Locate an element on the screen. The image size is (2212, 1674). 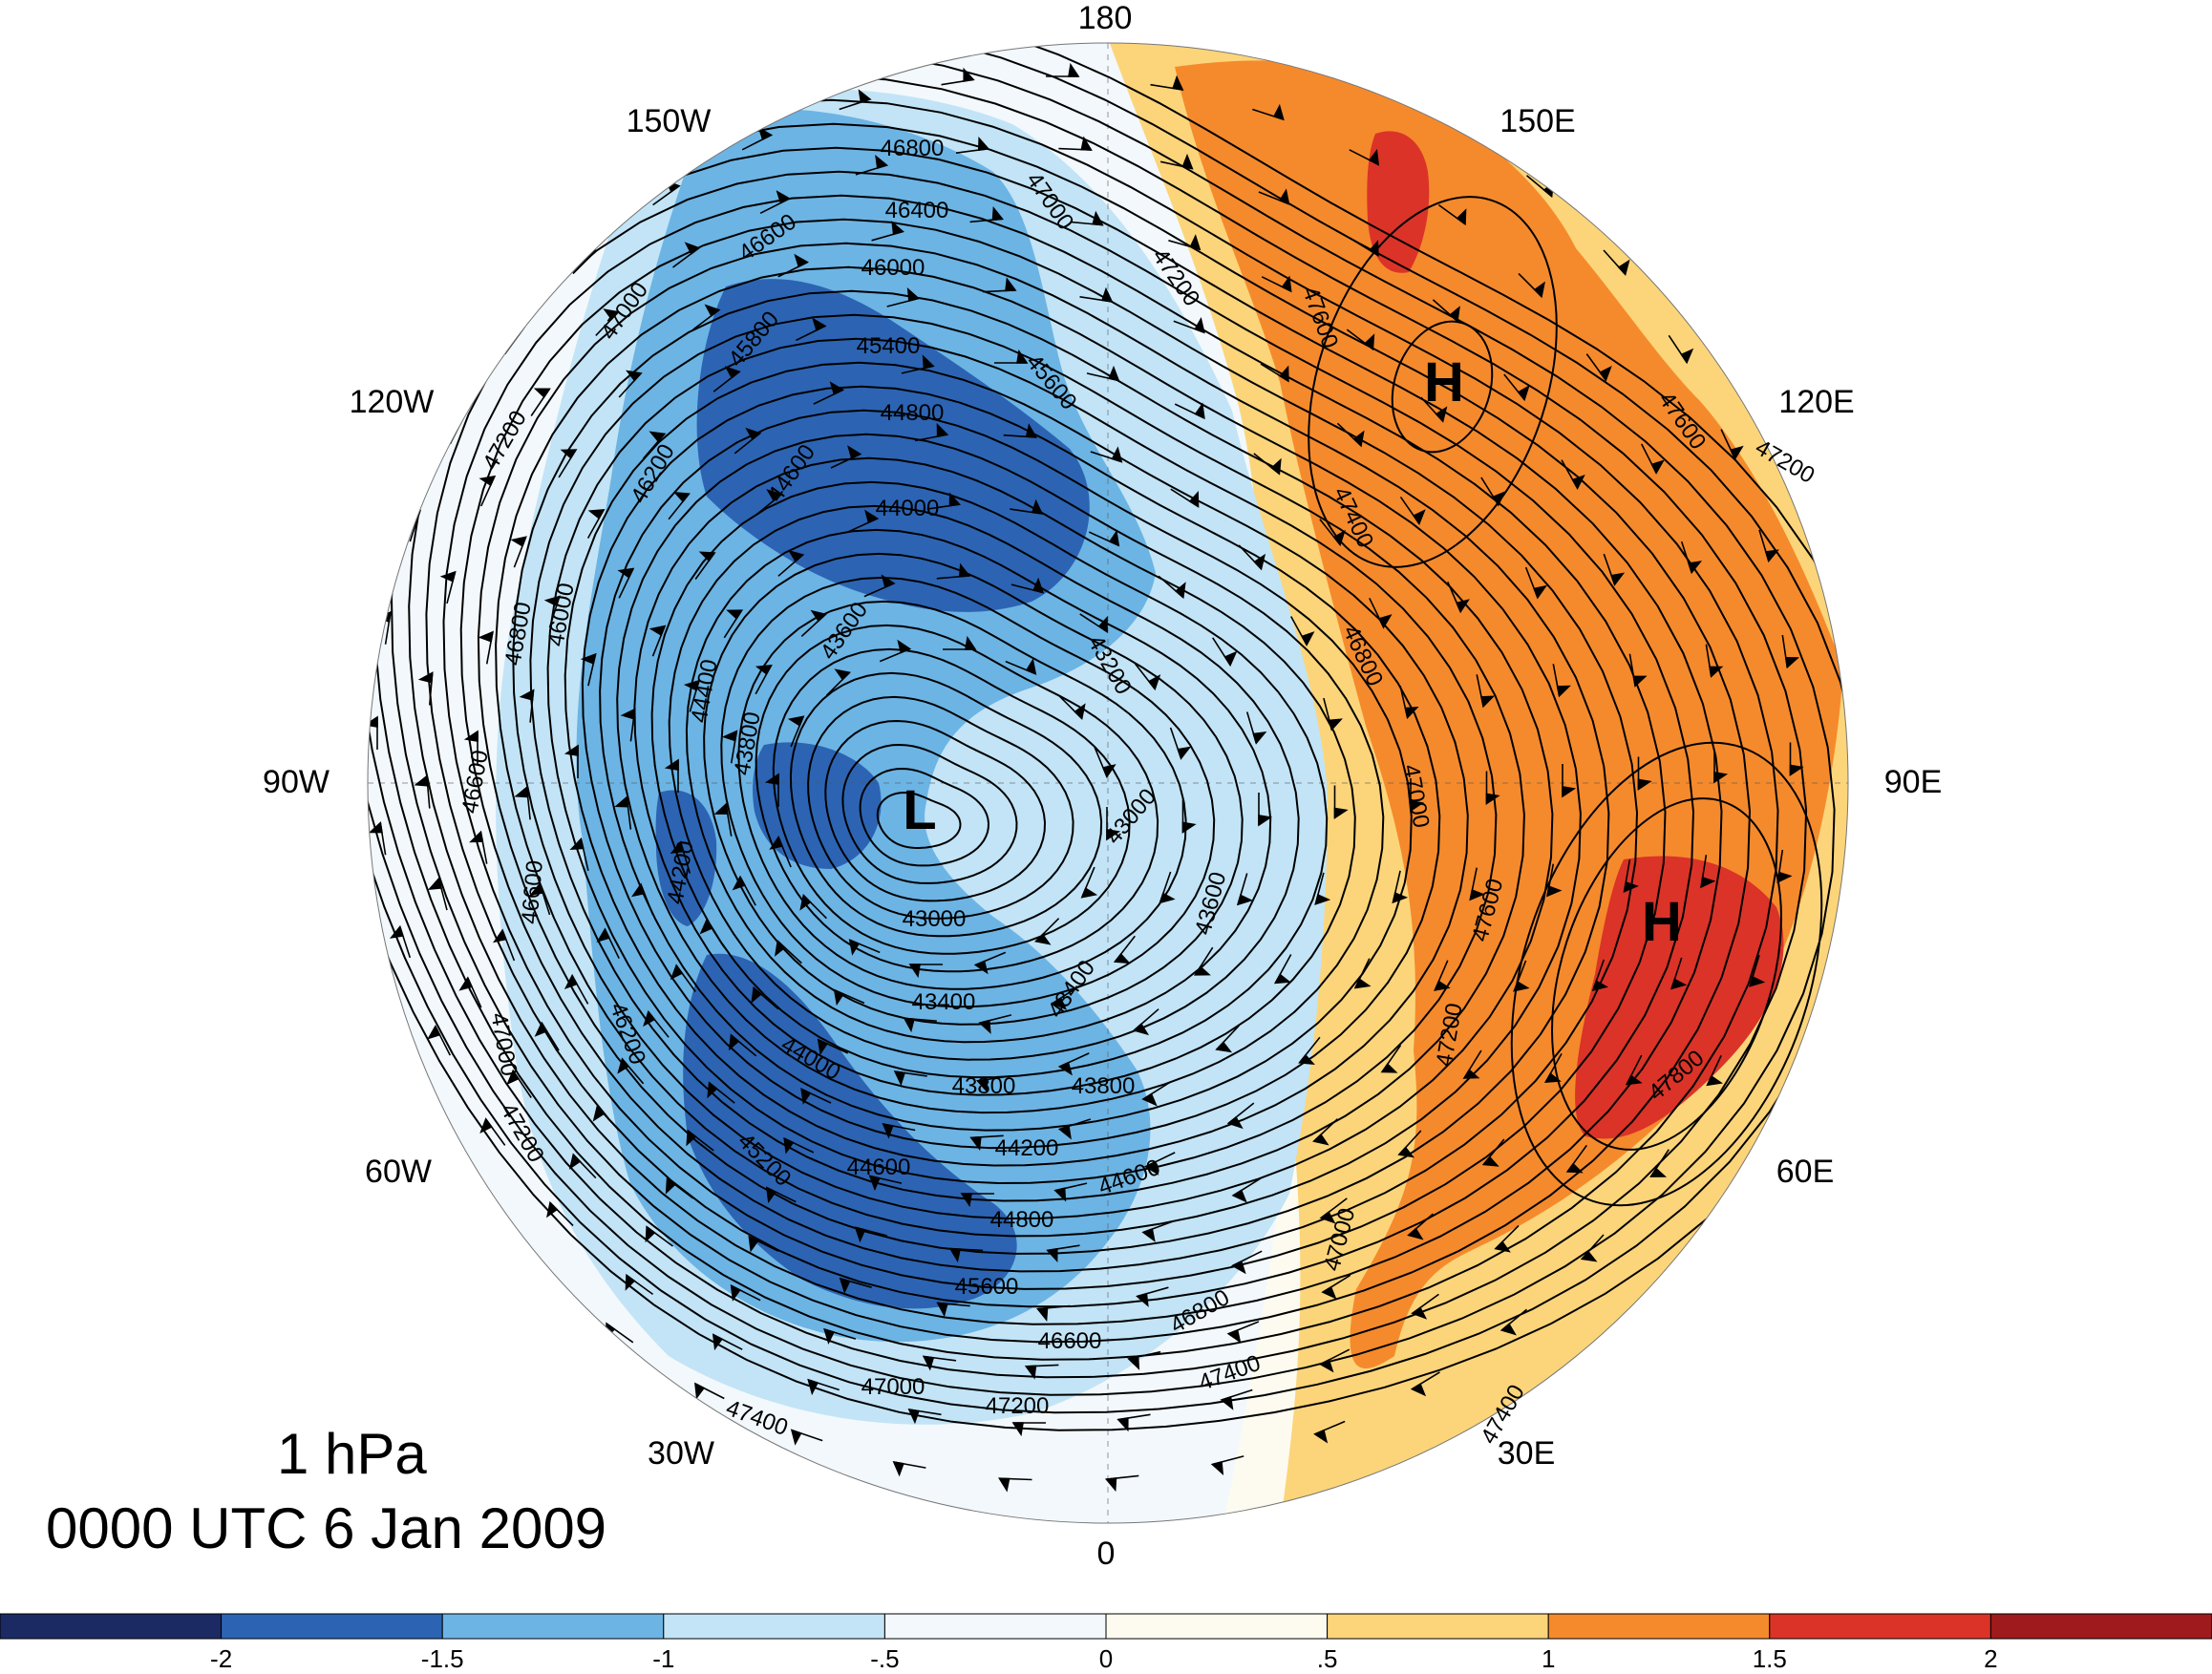
longitude-label: 90E is located at coordinates (1913, 782).